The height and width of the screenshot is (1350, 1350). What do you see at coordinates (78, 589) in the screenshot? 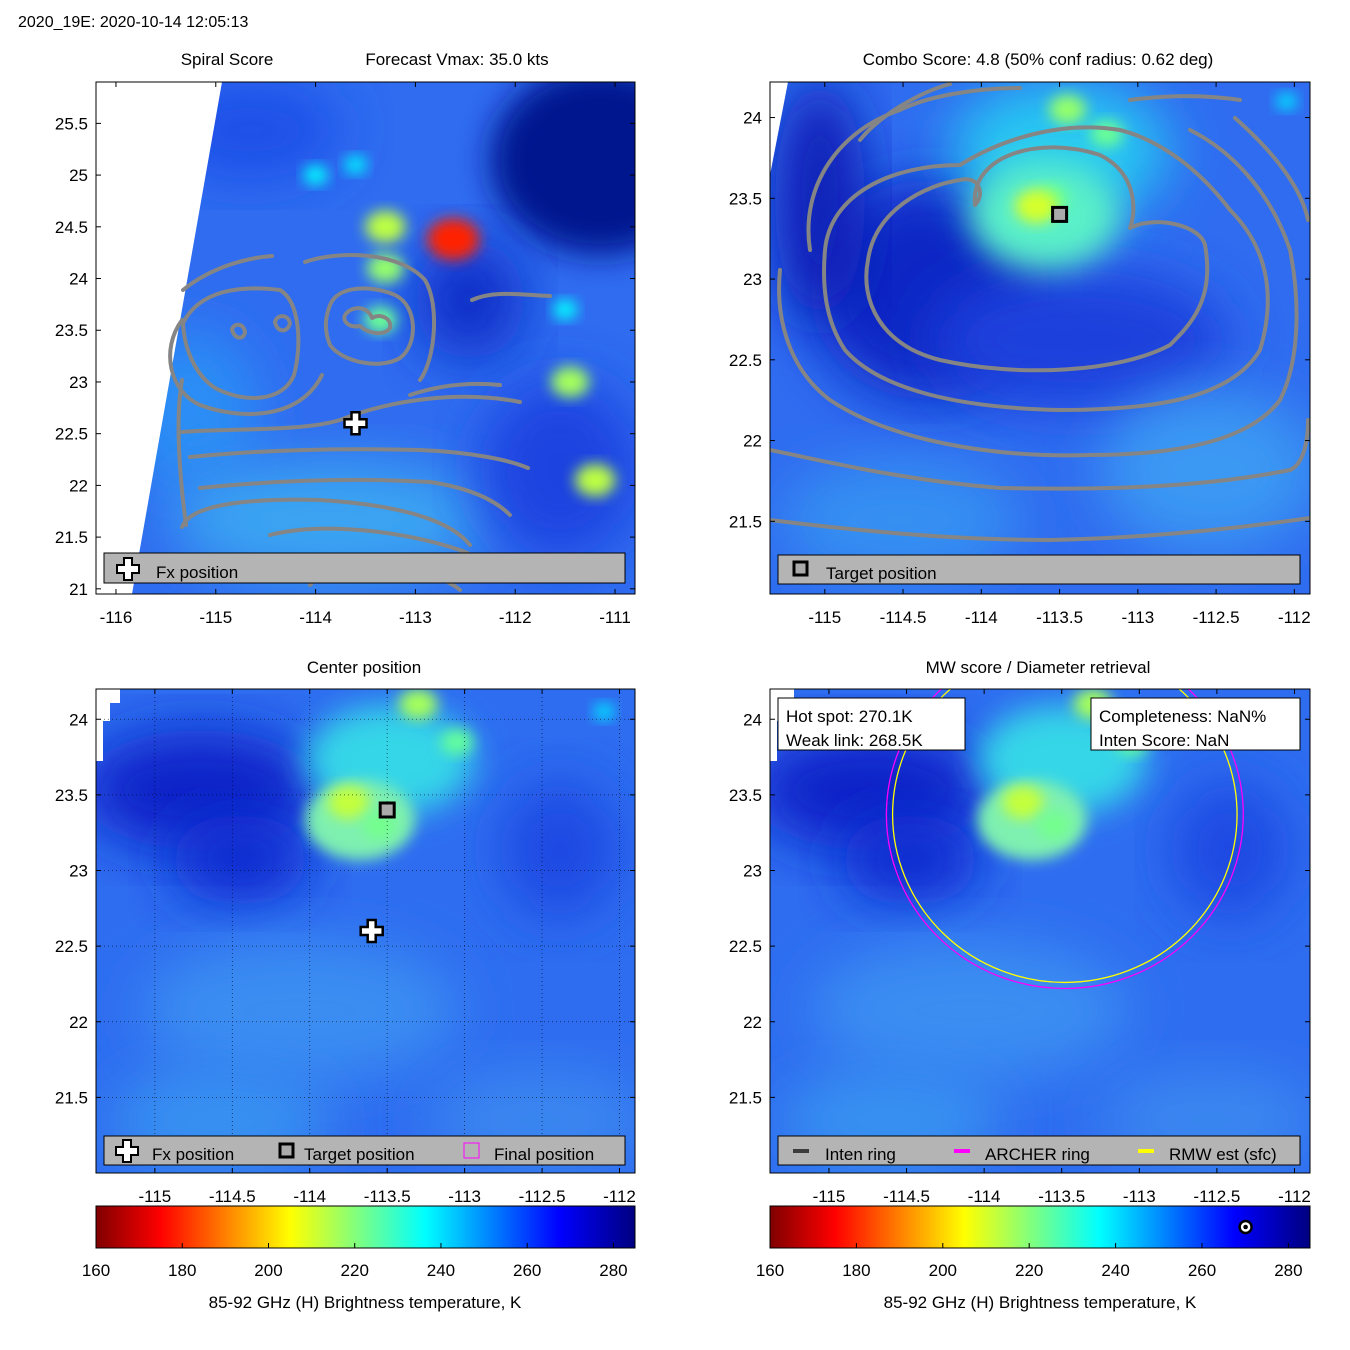
I see `y-tick-label: 21` at bounding box center [78, 589].